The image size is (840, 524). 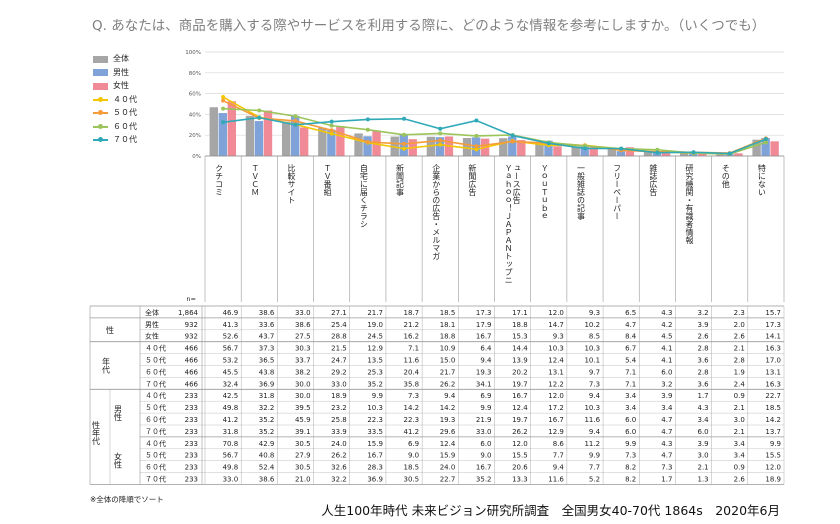 I want to click on table-cell: 36.9, so click(x=375, y=480).